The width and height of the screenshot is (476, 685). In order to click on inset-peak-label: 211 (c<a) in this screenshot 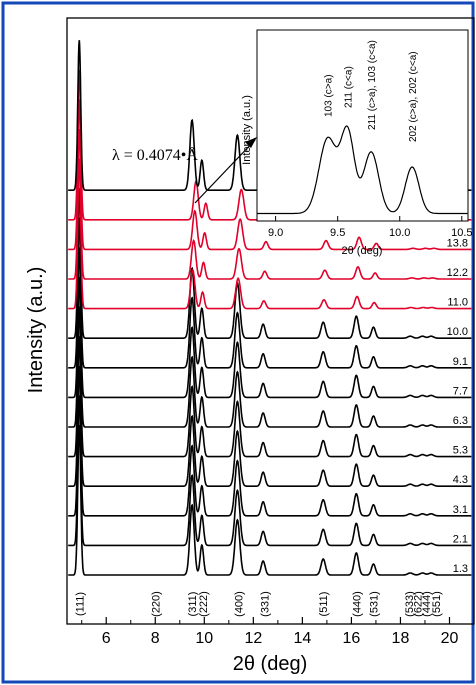, I will do `click(349, 87)`.